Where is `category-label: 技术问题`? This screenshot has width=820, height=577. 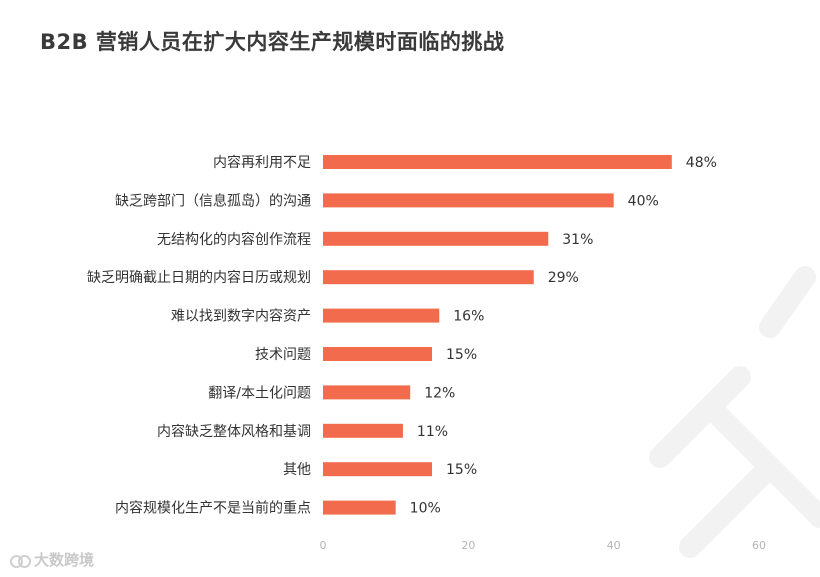 category-label: 技术问题 is located at coordinates (283, 355).